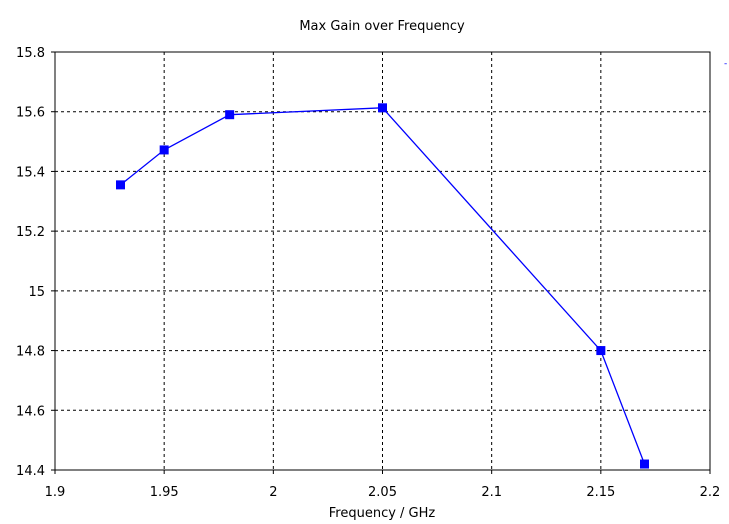 This screenshot has height=524, width=729. Describe the element at coordinates (491, 492) in the screenshot. I see `x-tick-label: 2.1` at that location.